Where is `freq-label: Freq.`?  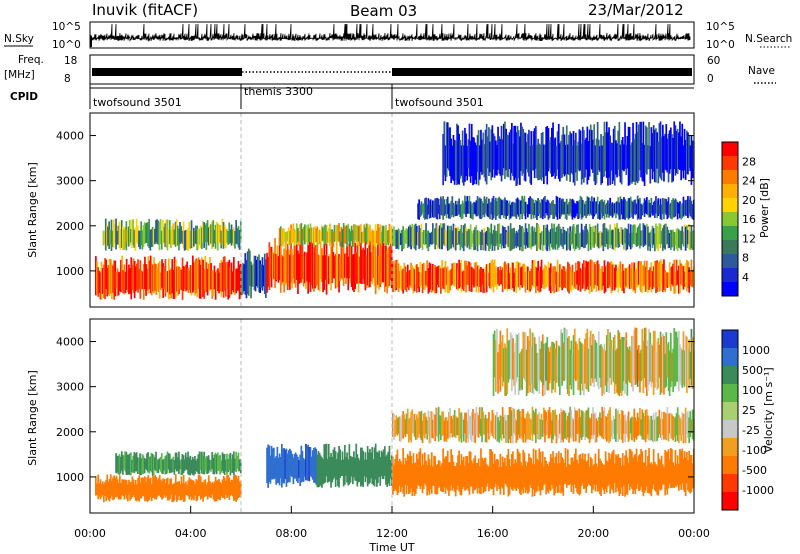
freq-label: Freq. is located at coordinates (31, 60).